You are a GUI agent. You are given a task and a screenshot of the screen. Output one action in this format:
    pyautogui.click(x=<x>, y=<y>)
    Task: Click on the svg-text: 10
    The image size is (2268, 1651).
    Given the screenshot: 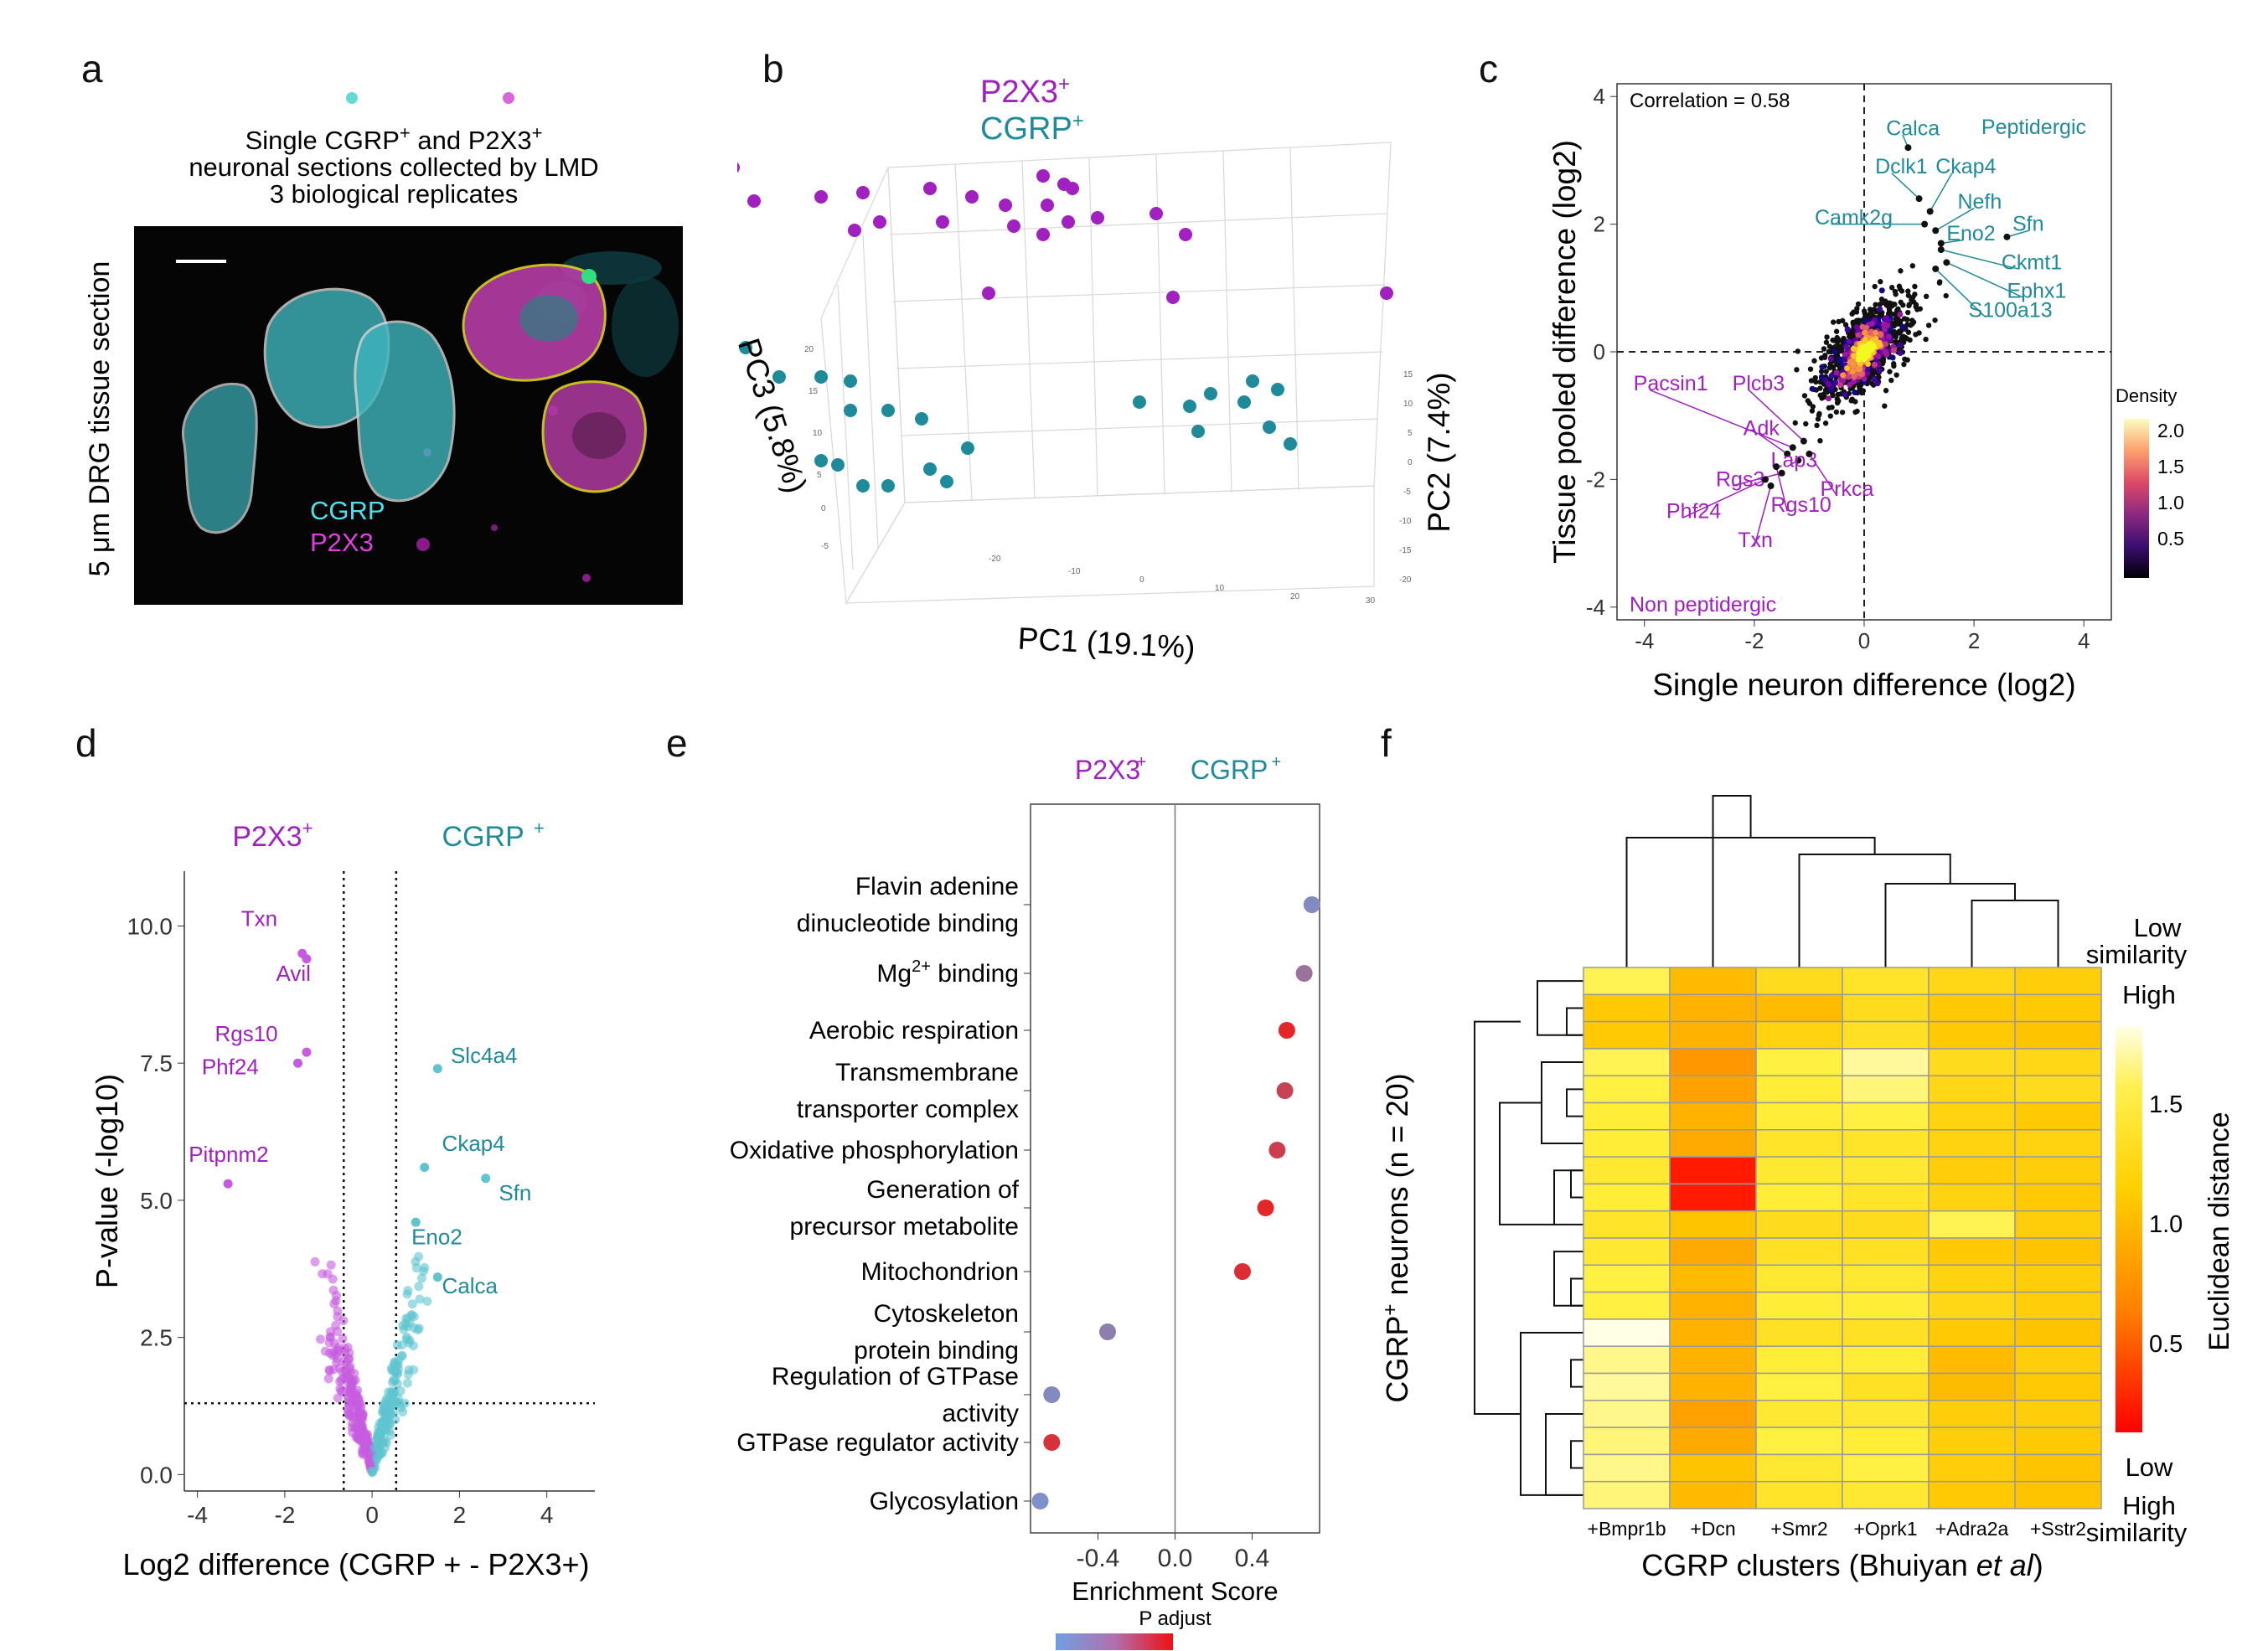 What is the action you would take?
    pyautogui.click(x=1408, y=404)
    